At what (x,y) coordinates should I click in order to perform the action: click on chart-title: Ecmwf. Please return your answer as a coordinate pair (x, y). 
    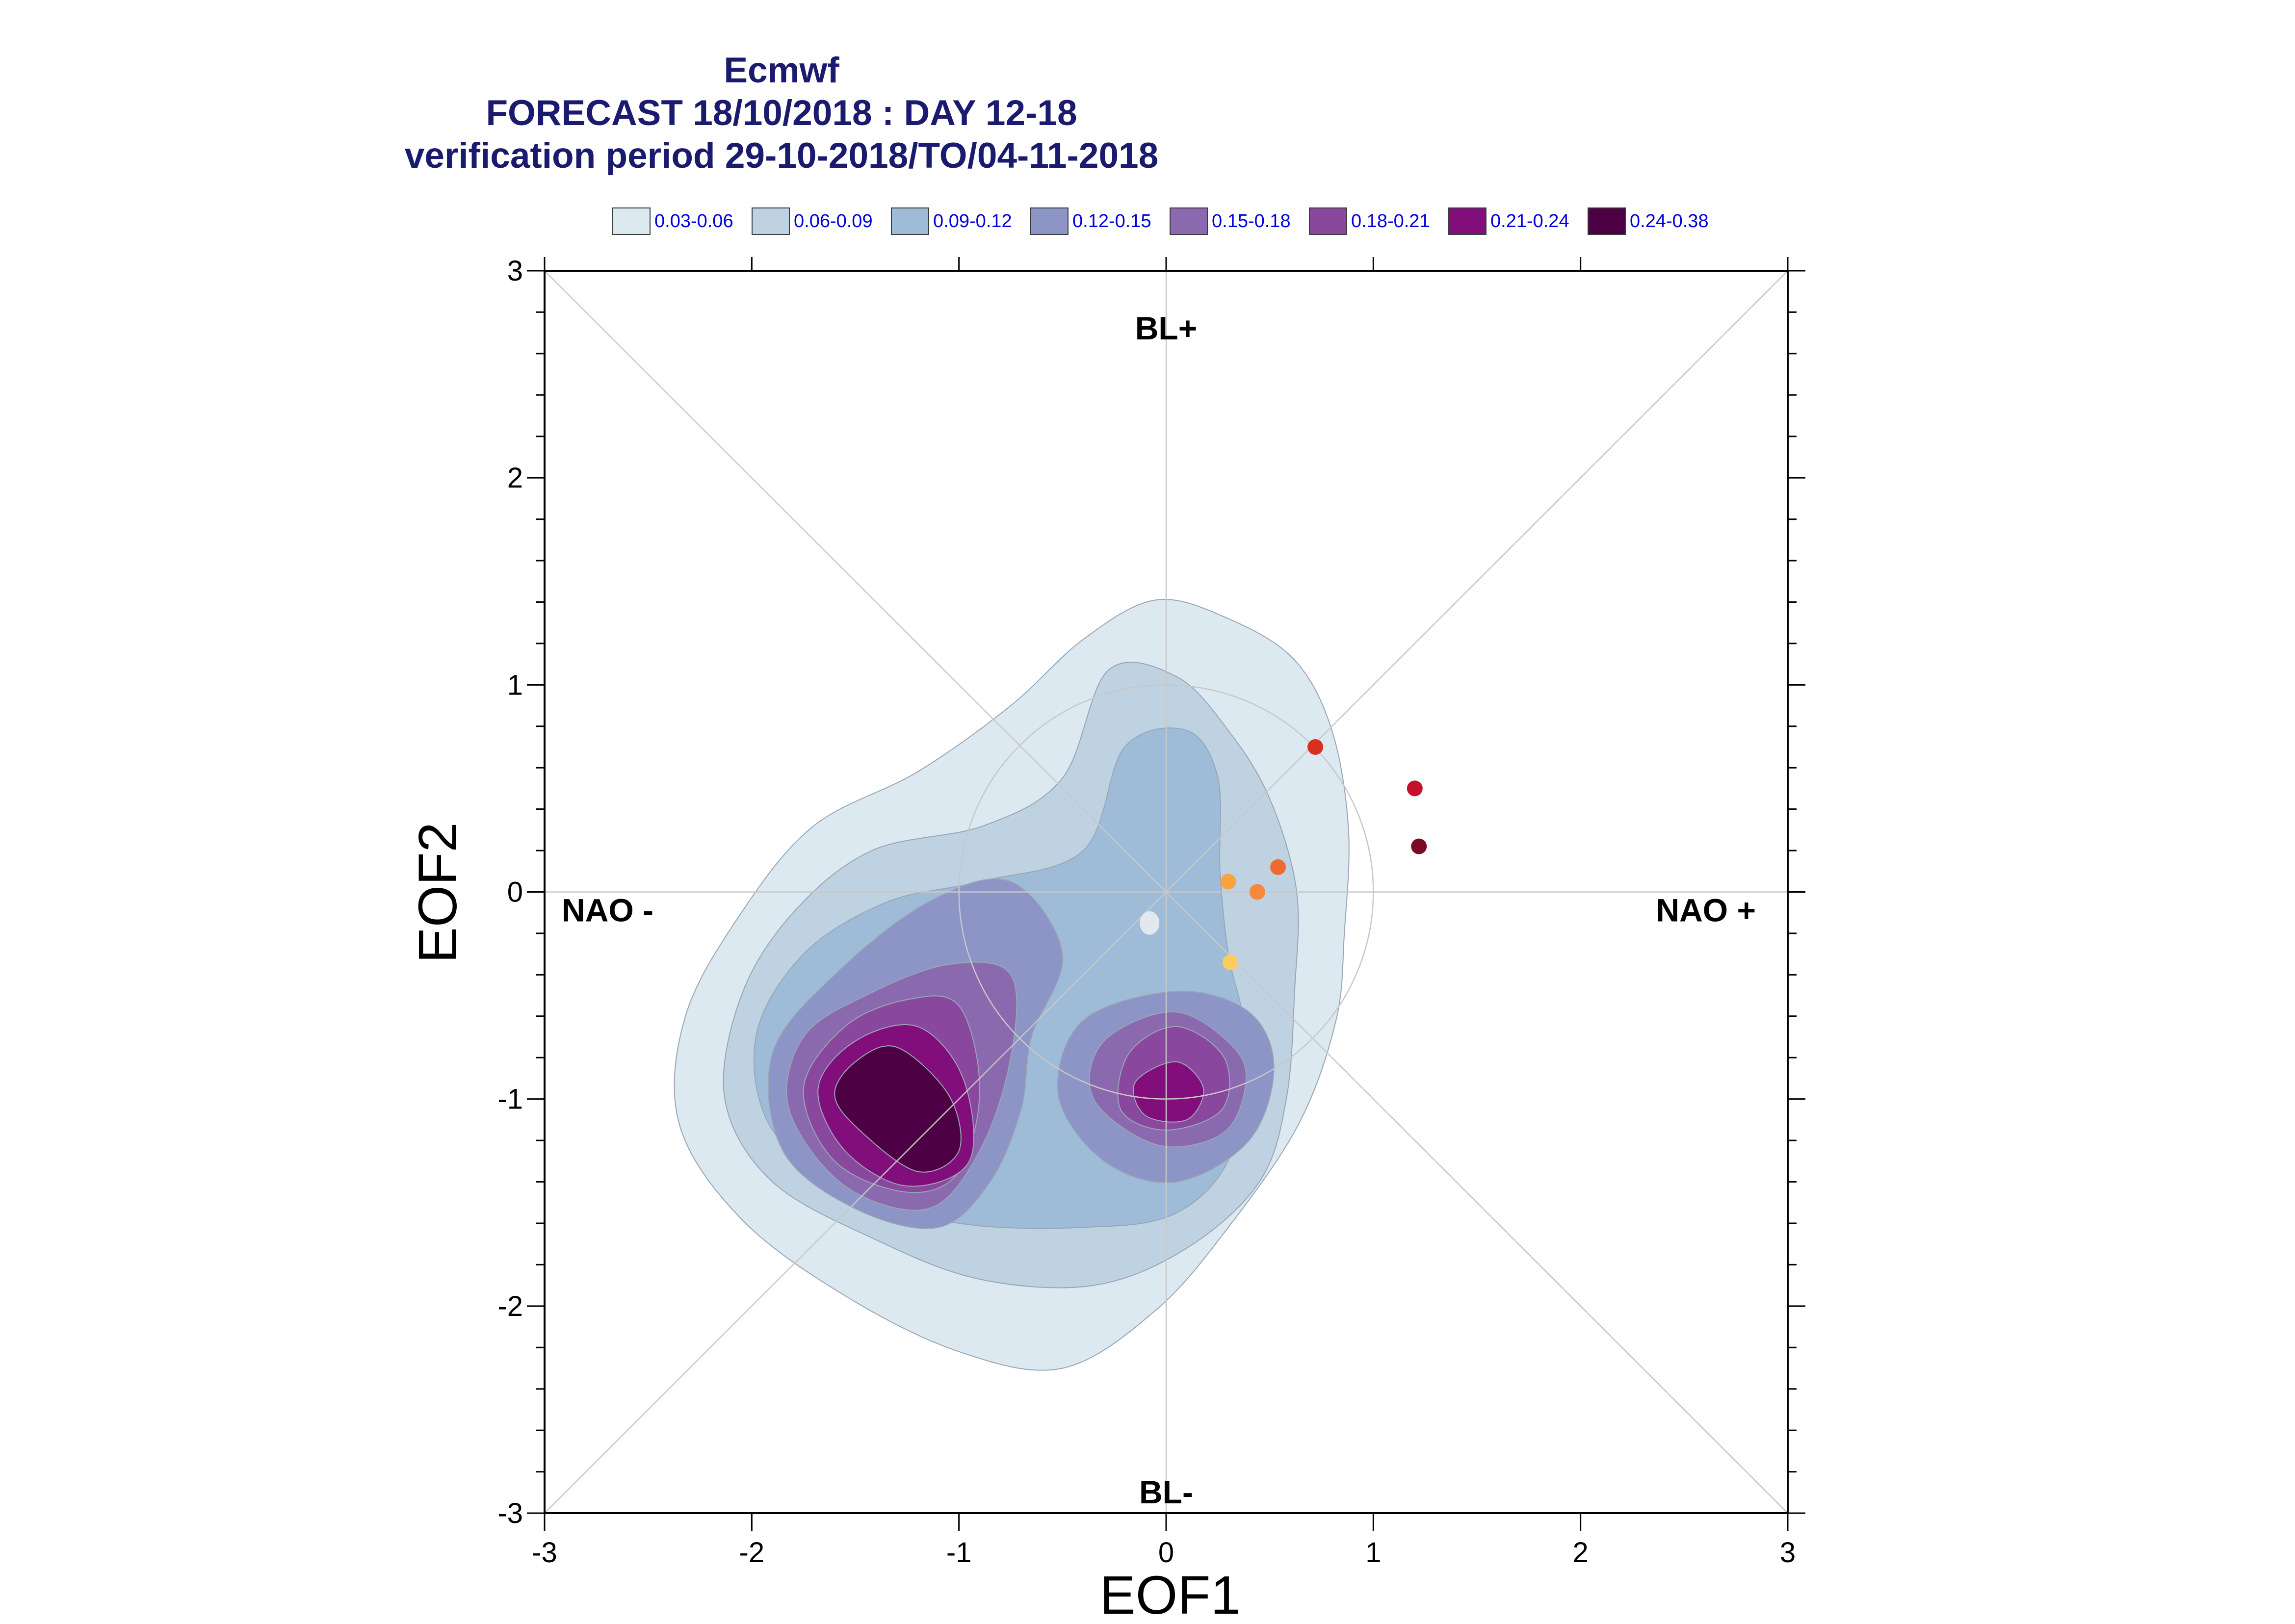
    Looking at the image, I should click on (781, 70).